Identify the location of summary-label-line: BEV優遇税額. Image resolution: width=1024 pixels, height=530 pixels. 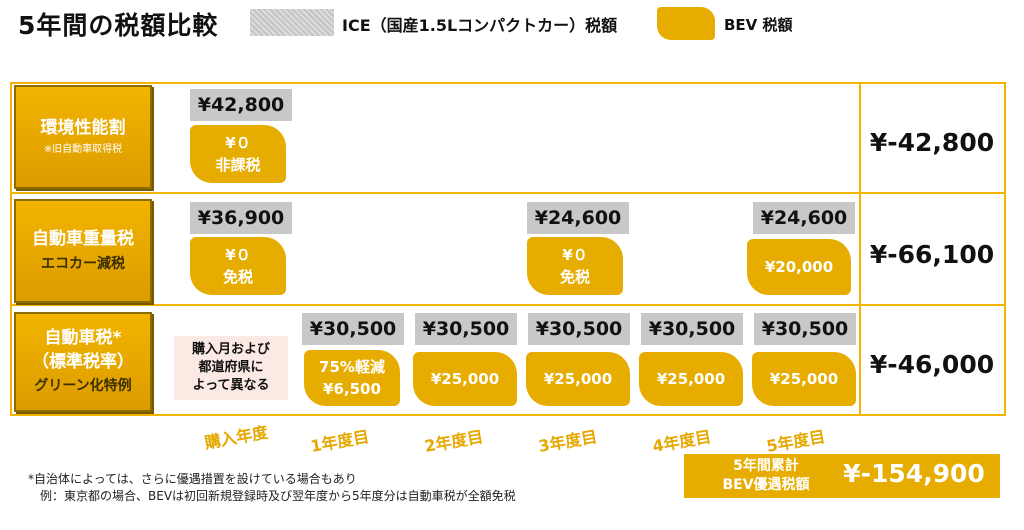
(766, 485).